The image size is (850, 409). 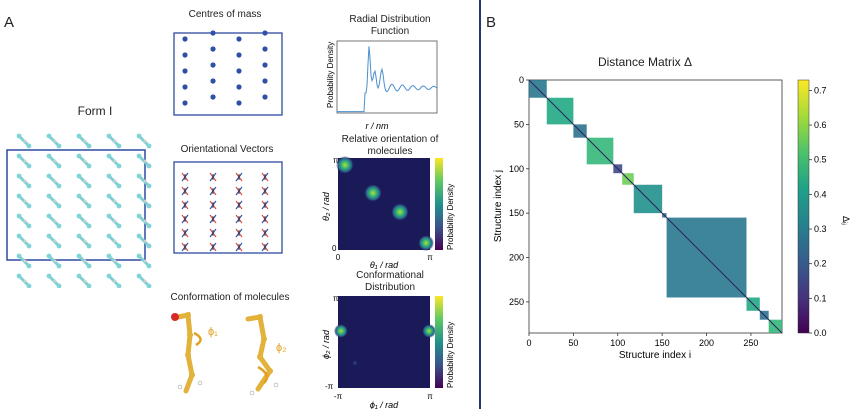 I want to click on panel-divider, so click(x=480, y=204).